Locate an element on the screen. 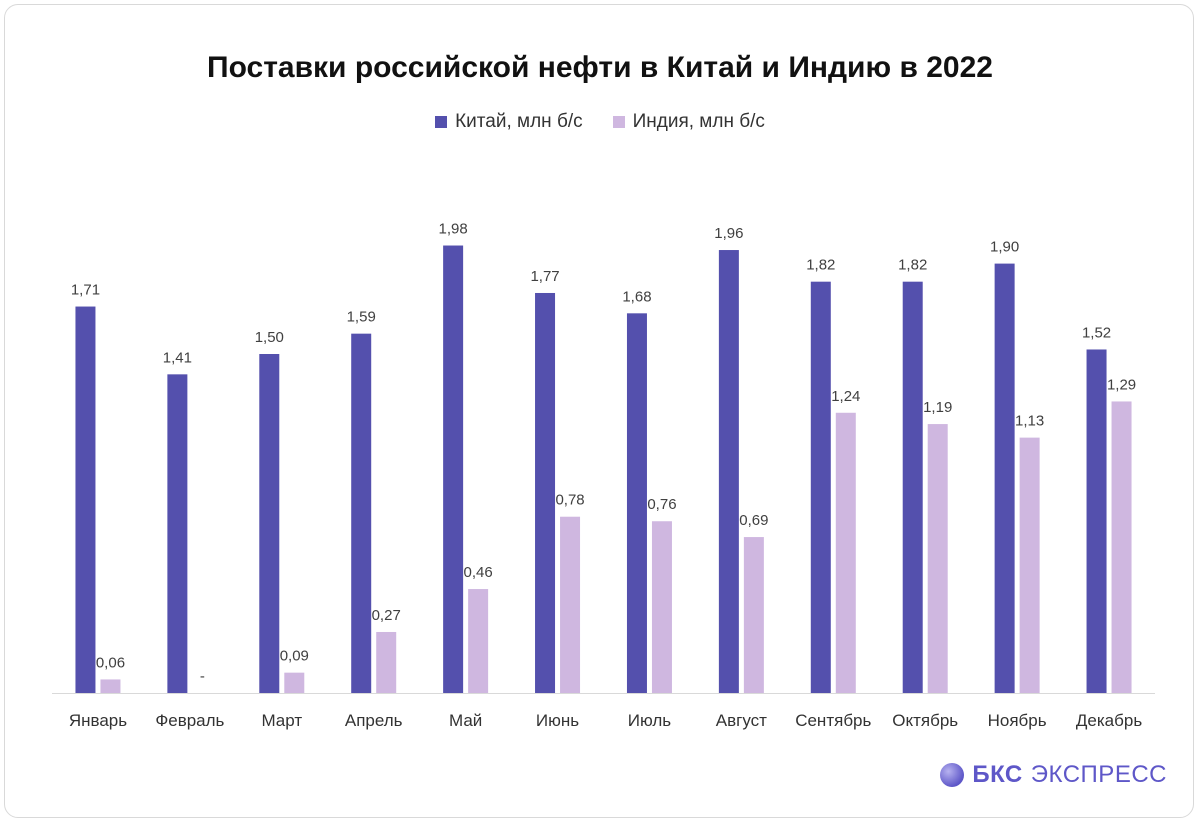 The image size is (1200, 824). data-label-india: 0,76 is located at coordinates (661, 504).